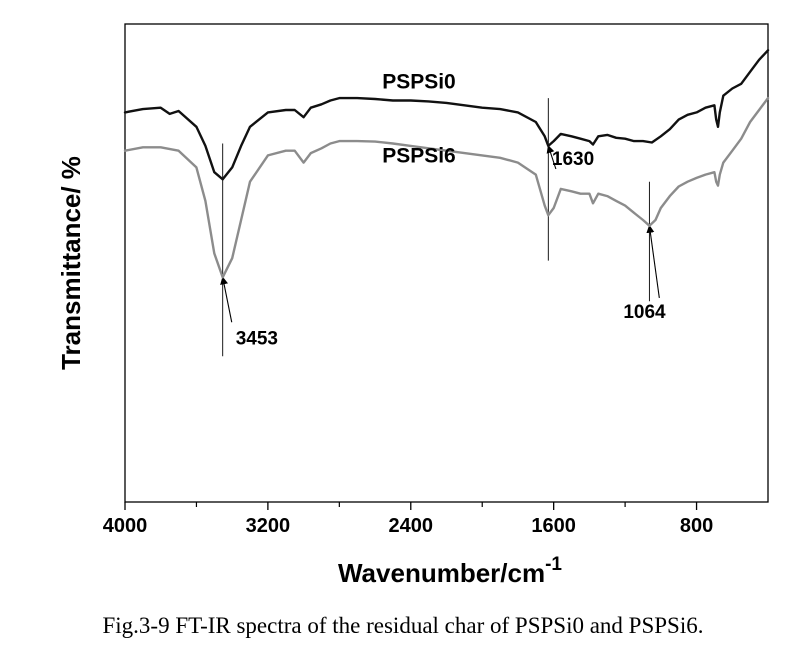  What do you see at coordinates (644, 312) in the screenshot?
I see `peak-label-1064: 1064` at bounding box center [644, 312].